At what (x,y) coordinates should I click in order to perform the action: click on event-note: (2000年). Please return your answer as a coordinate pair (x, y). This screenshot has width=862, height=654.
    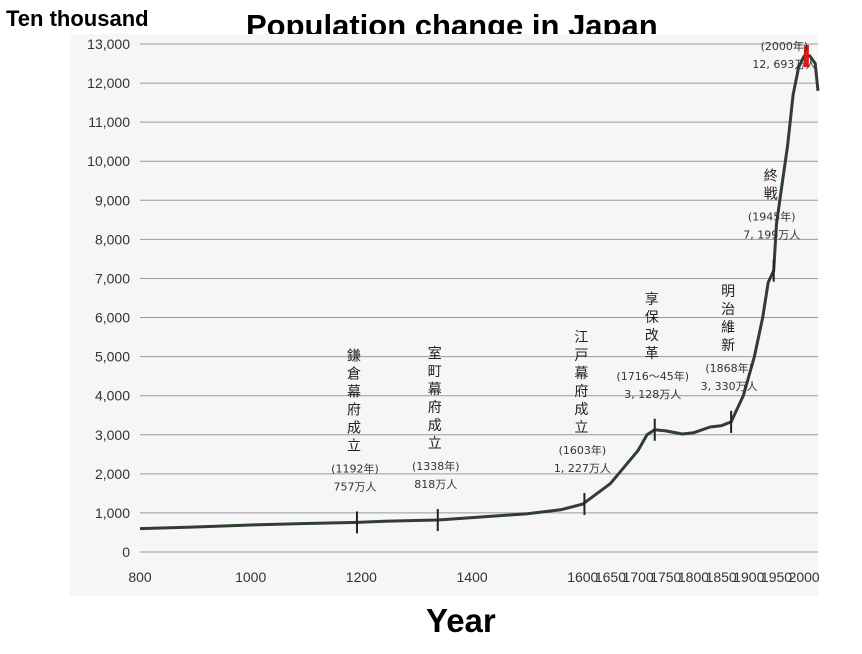
    Looking at the image, I should click on (785, 46).